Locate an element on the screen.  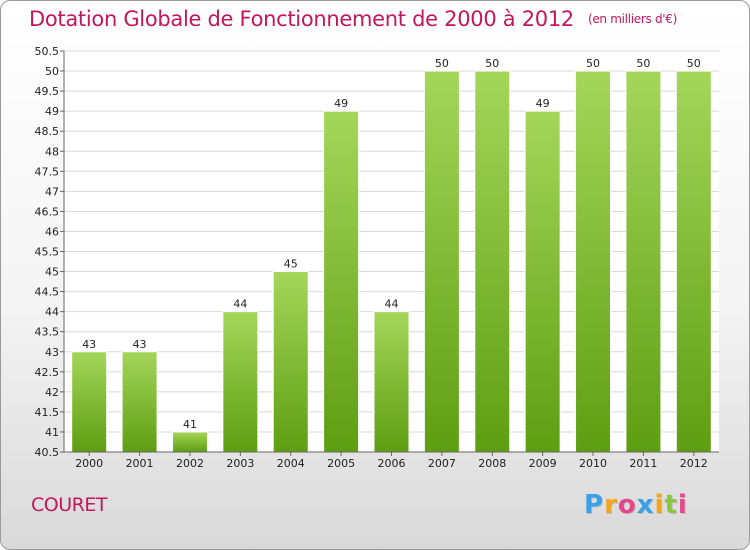
y-tick-label: 42.5 is located at coordinates (47, 372).